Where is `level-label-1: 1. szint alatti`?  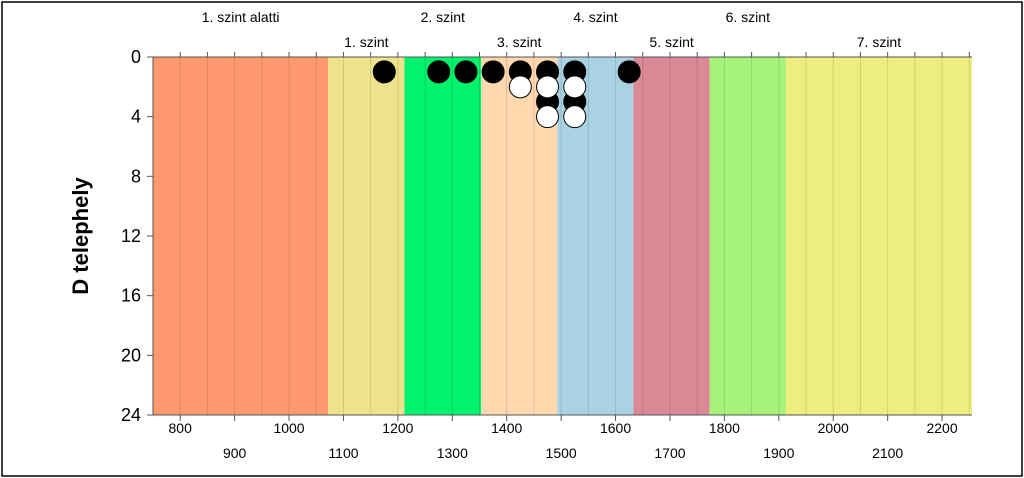 level-label-1: 1. szint alatti is located at coordinates (241, 17).